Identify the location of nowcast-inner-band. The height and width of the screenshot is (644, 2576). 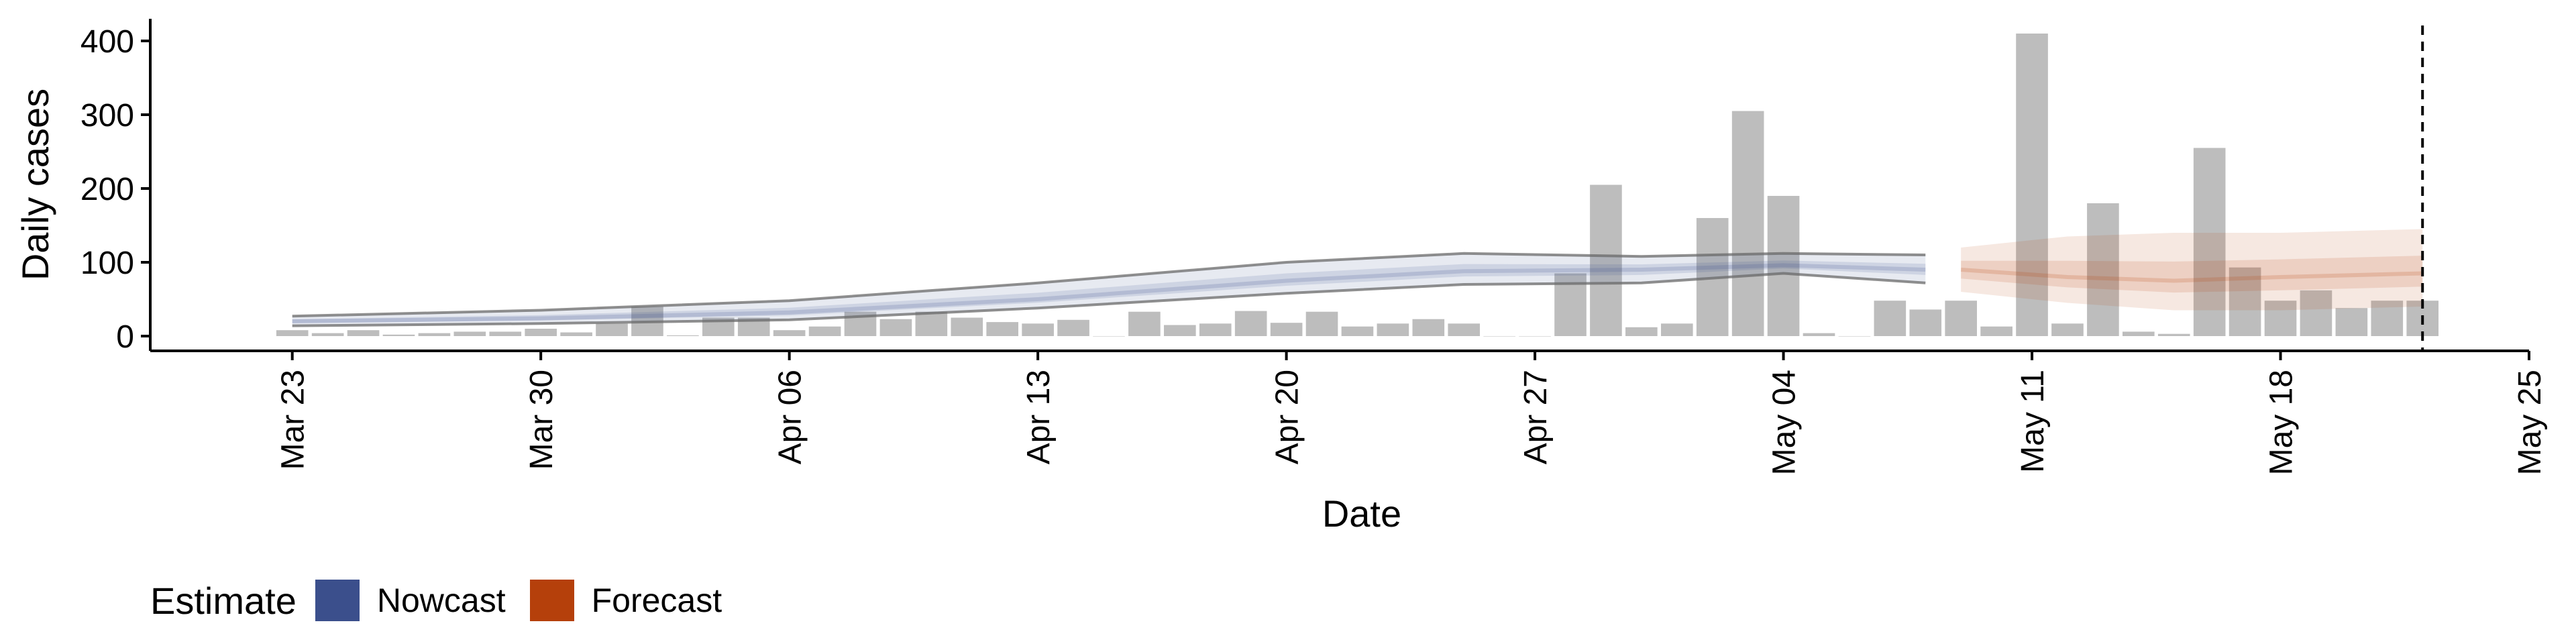
(1109, 291).